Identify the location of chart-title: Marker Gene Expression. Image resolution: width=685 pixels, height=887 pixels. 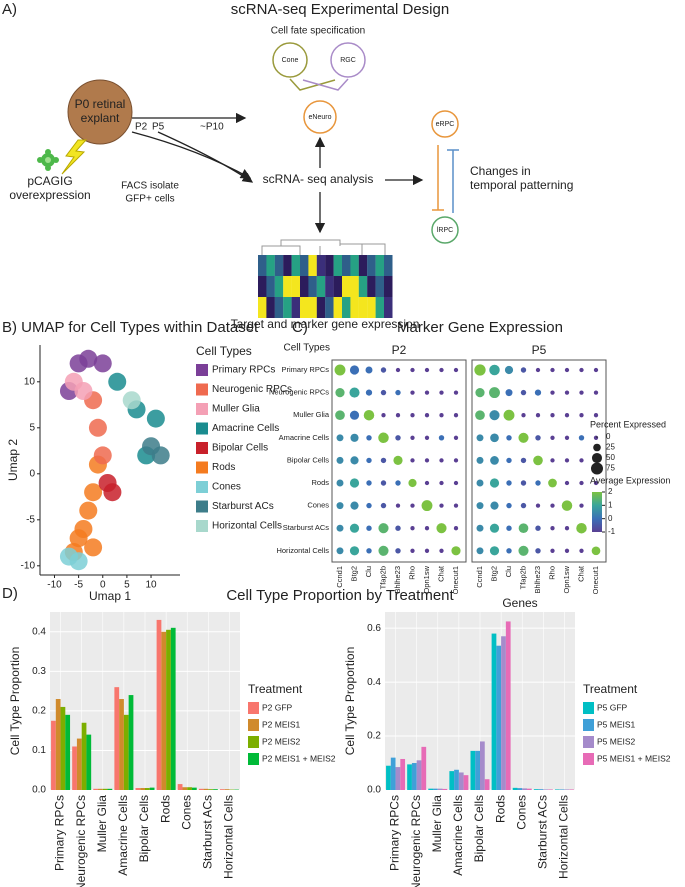
(480, 327).